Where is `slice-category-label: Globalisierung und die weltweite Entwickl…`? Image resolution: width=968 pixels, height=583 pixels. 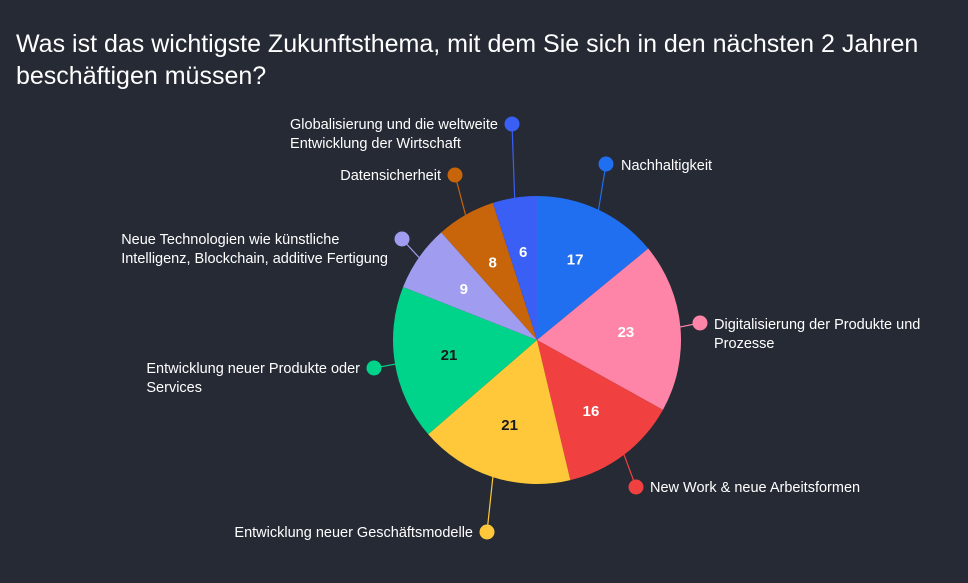
slice-category-label: Globalisierung und die weltweite Entwickl… is located at coordinates (394, 134).